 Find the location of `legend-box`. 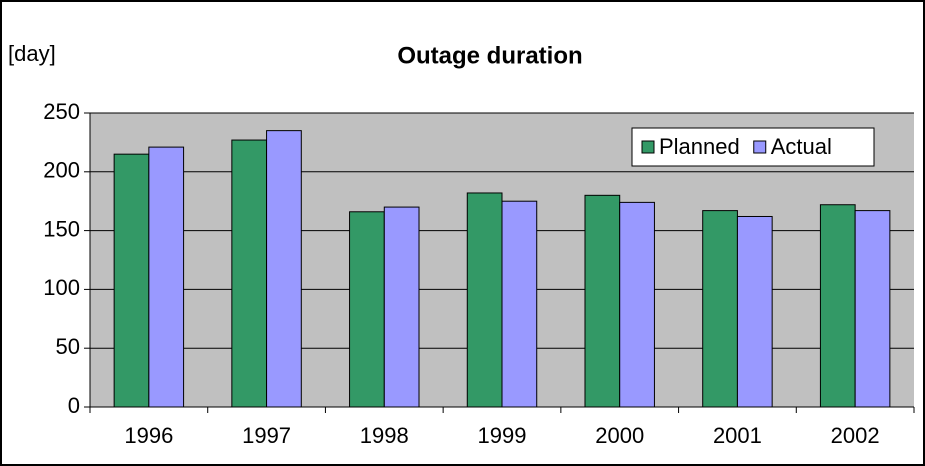

legend-box is located at coordinates (753, 147).